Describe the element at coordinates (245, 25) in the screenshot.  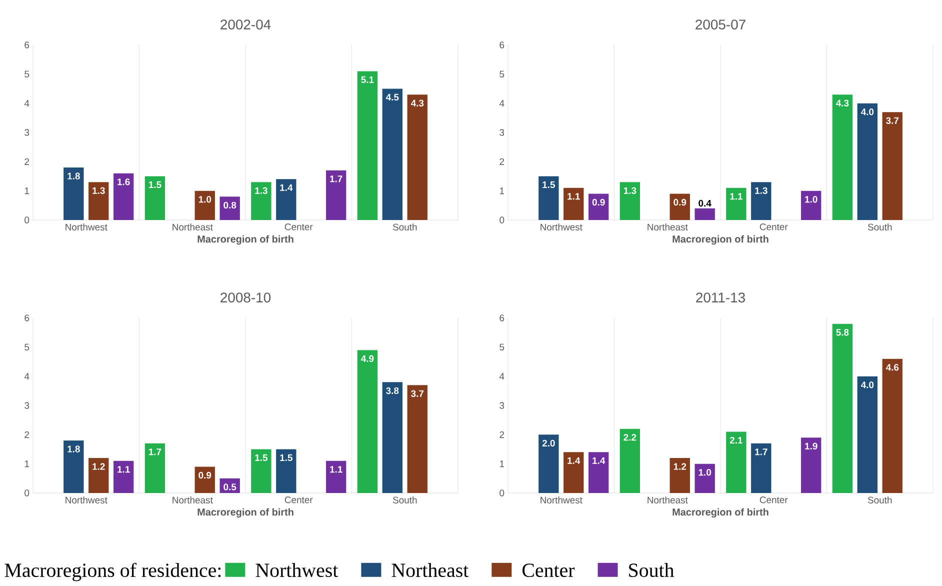
I see `chart-title: 2002-04` at that location.